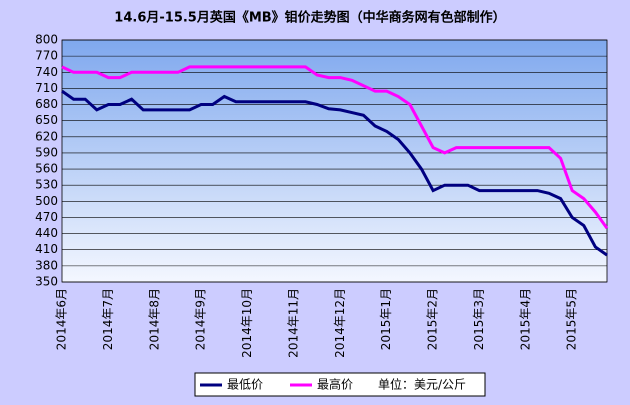  I want to click on legend-label: 最高价, so click(335, 384).